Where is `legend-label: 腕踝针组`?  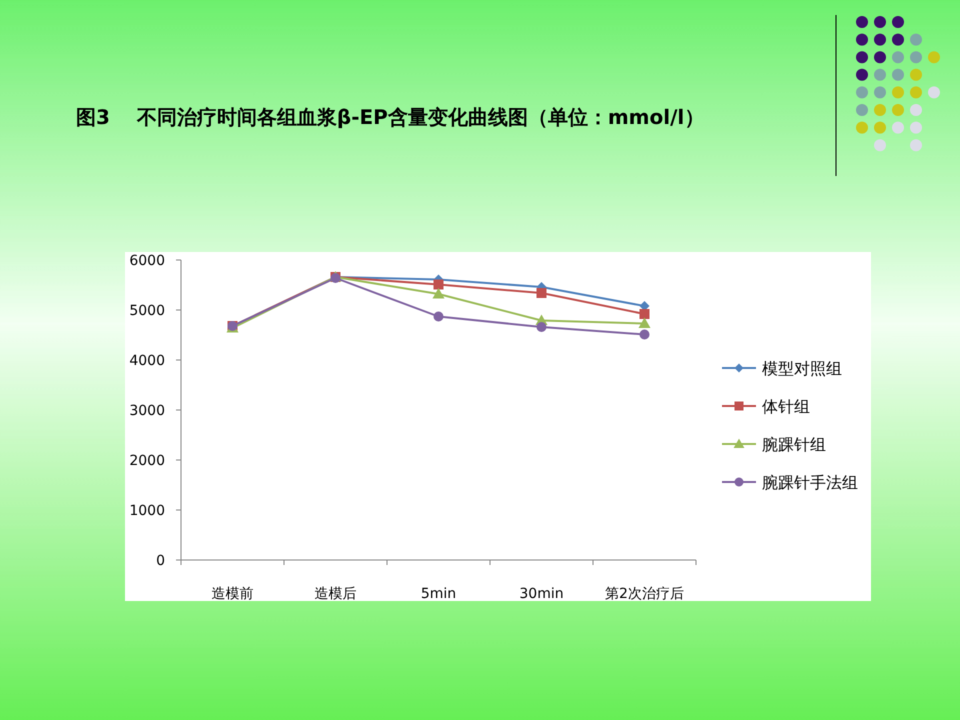 legend-label: 腕踝针组 is located at coordinates (794, 444).